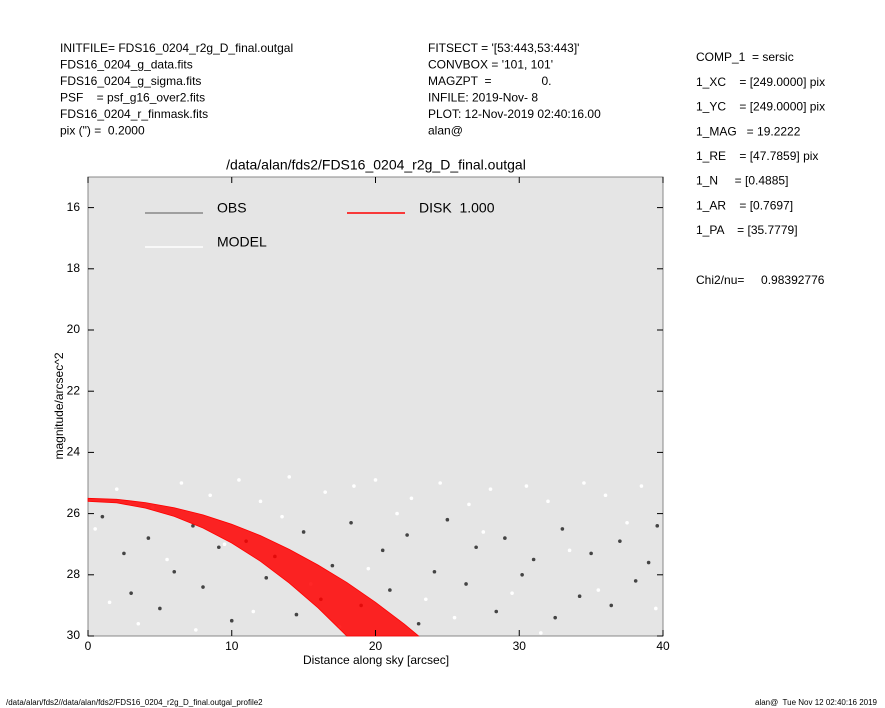  Describe the element at coordinates (376, 646) in the screenshot. I see `x-tick-label: 20` at that location.